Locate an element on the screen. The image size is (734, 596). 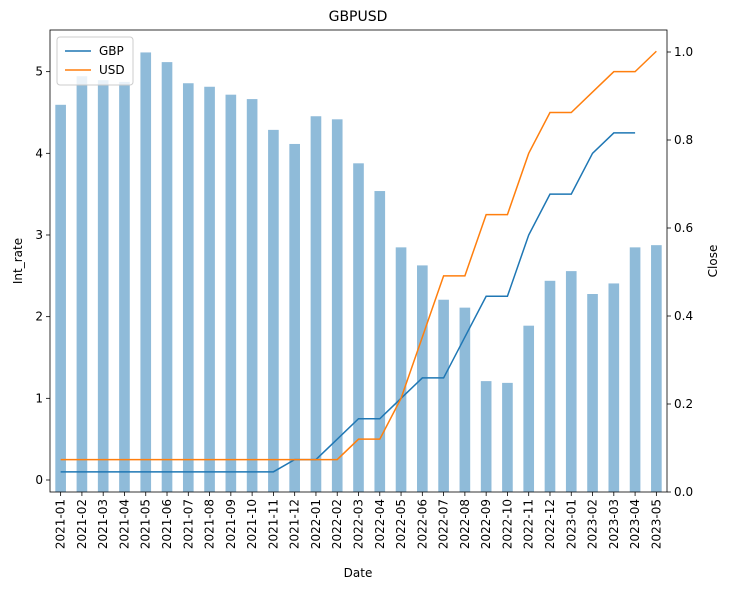
x-tick-label: 2022-05 is located at coordinates (401, 524).